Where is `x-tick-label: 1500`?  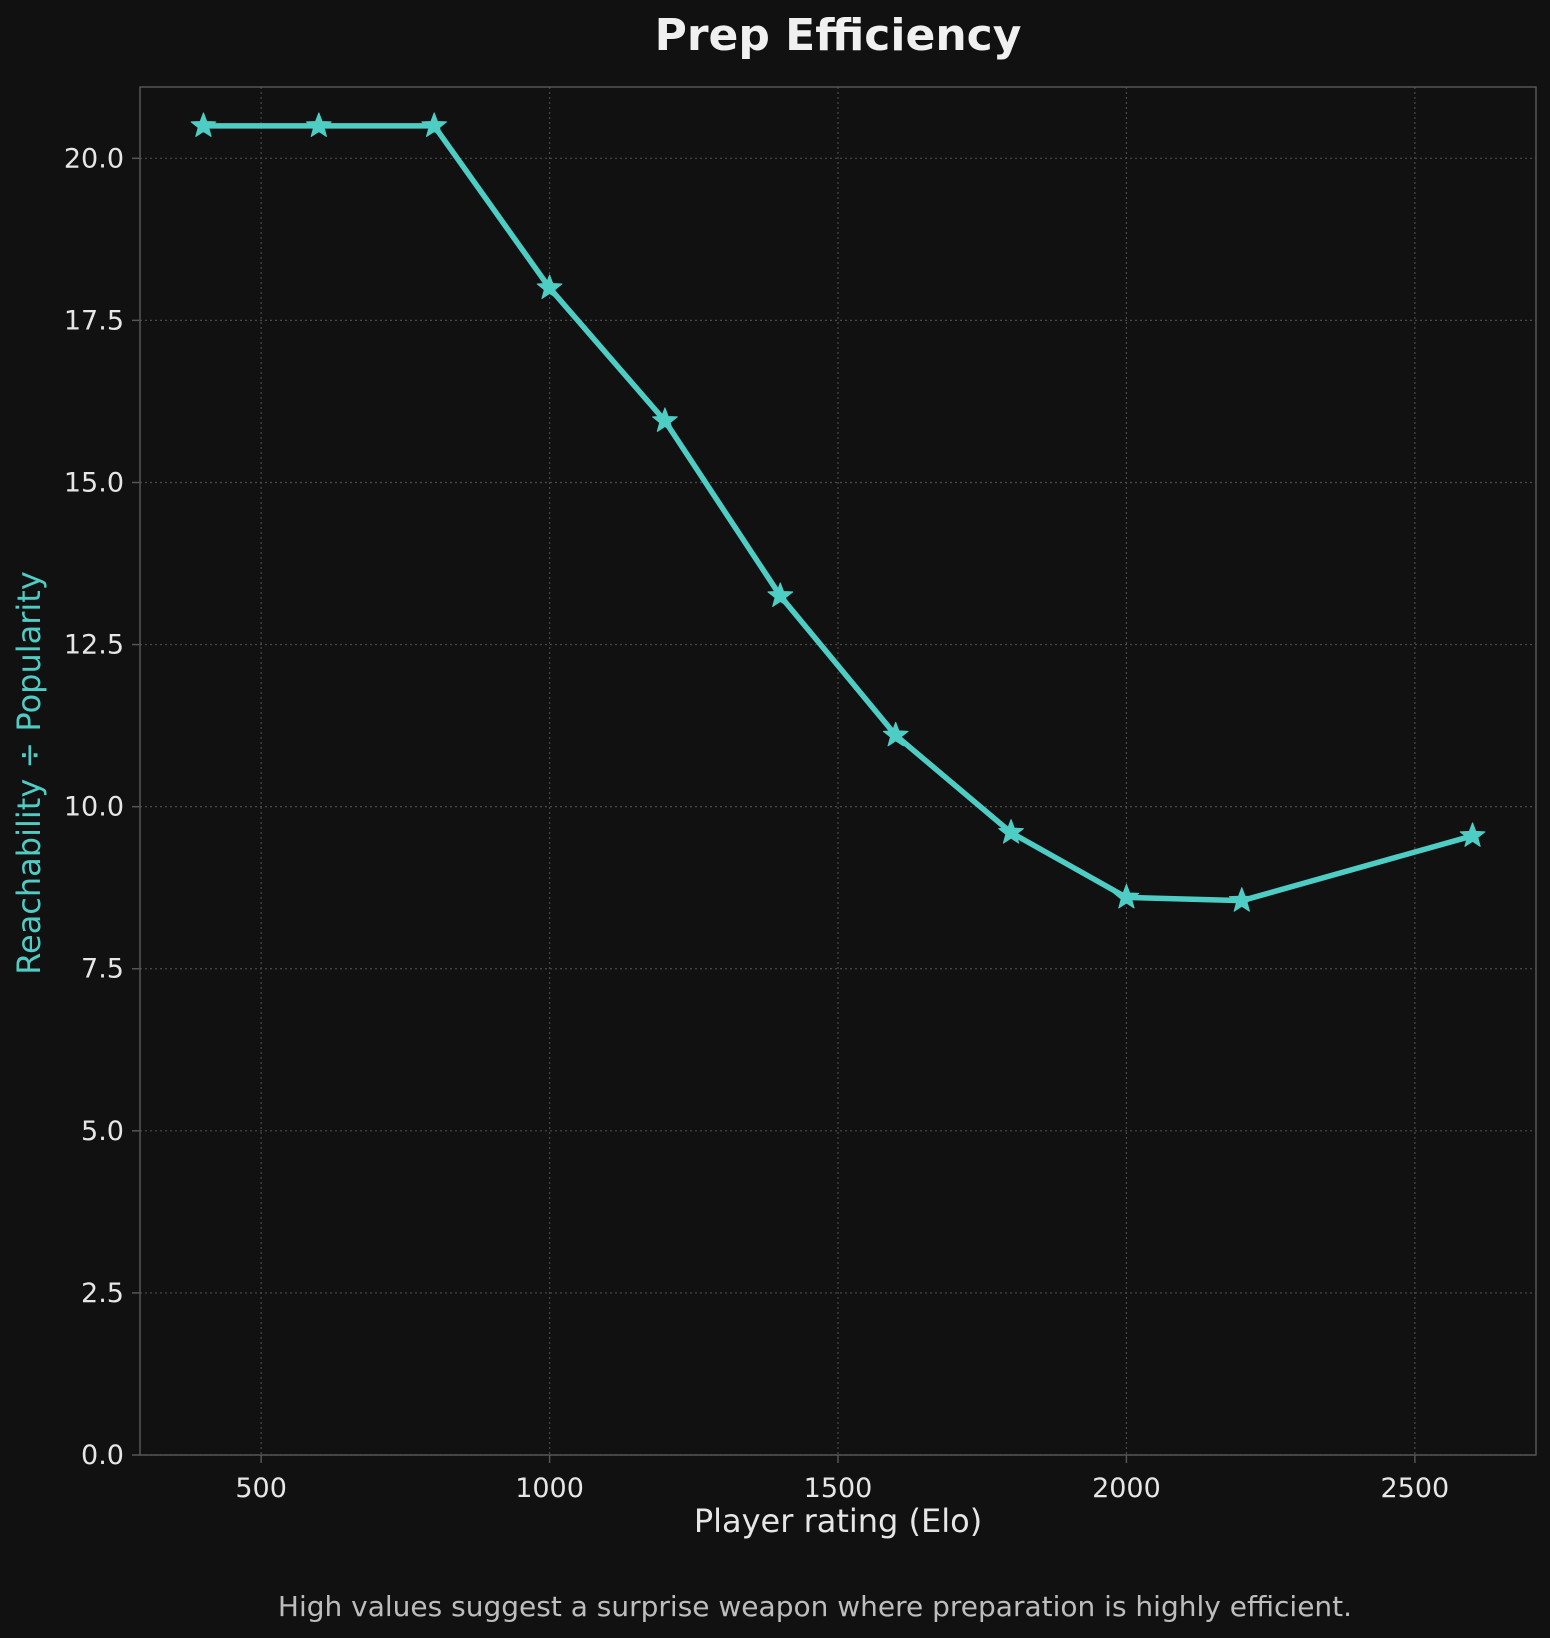
x-tick-label: 1500 is located at coordinates (838, 1488).